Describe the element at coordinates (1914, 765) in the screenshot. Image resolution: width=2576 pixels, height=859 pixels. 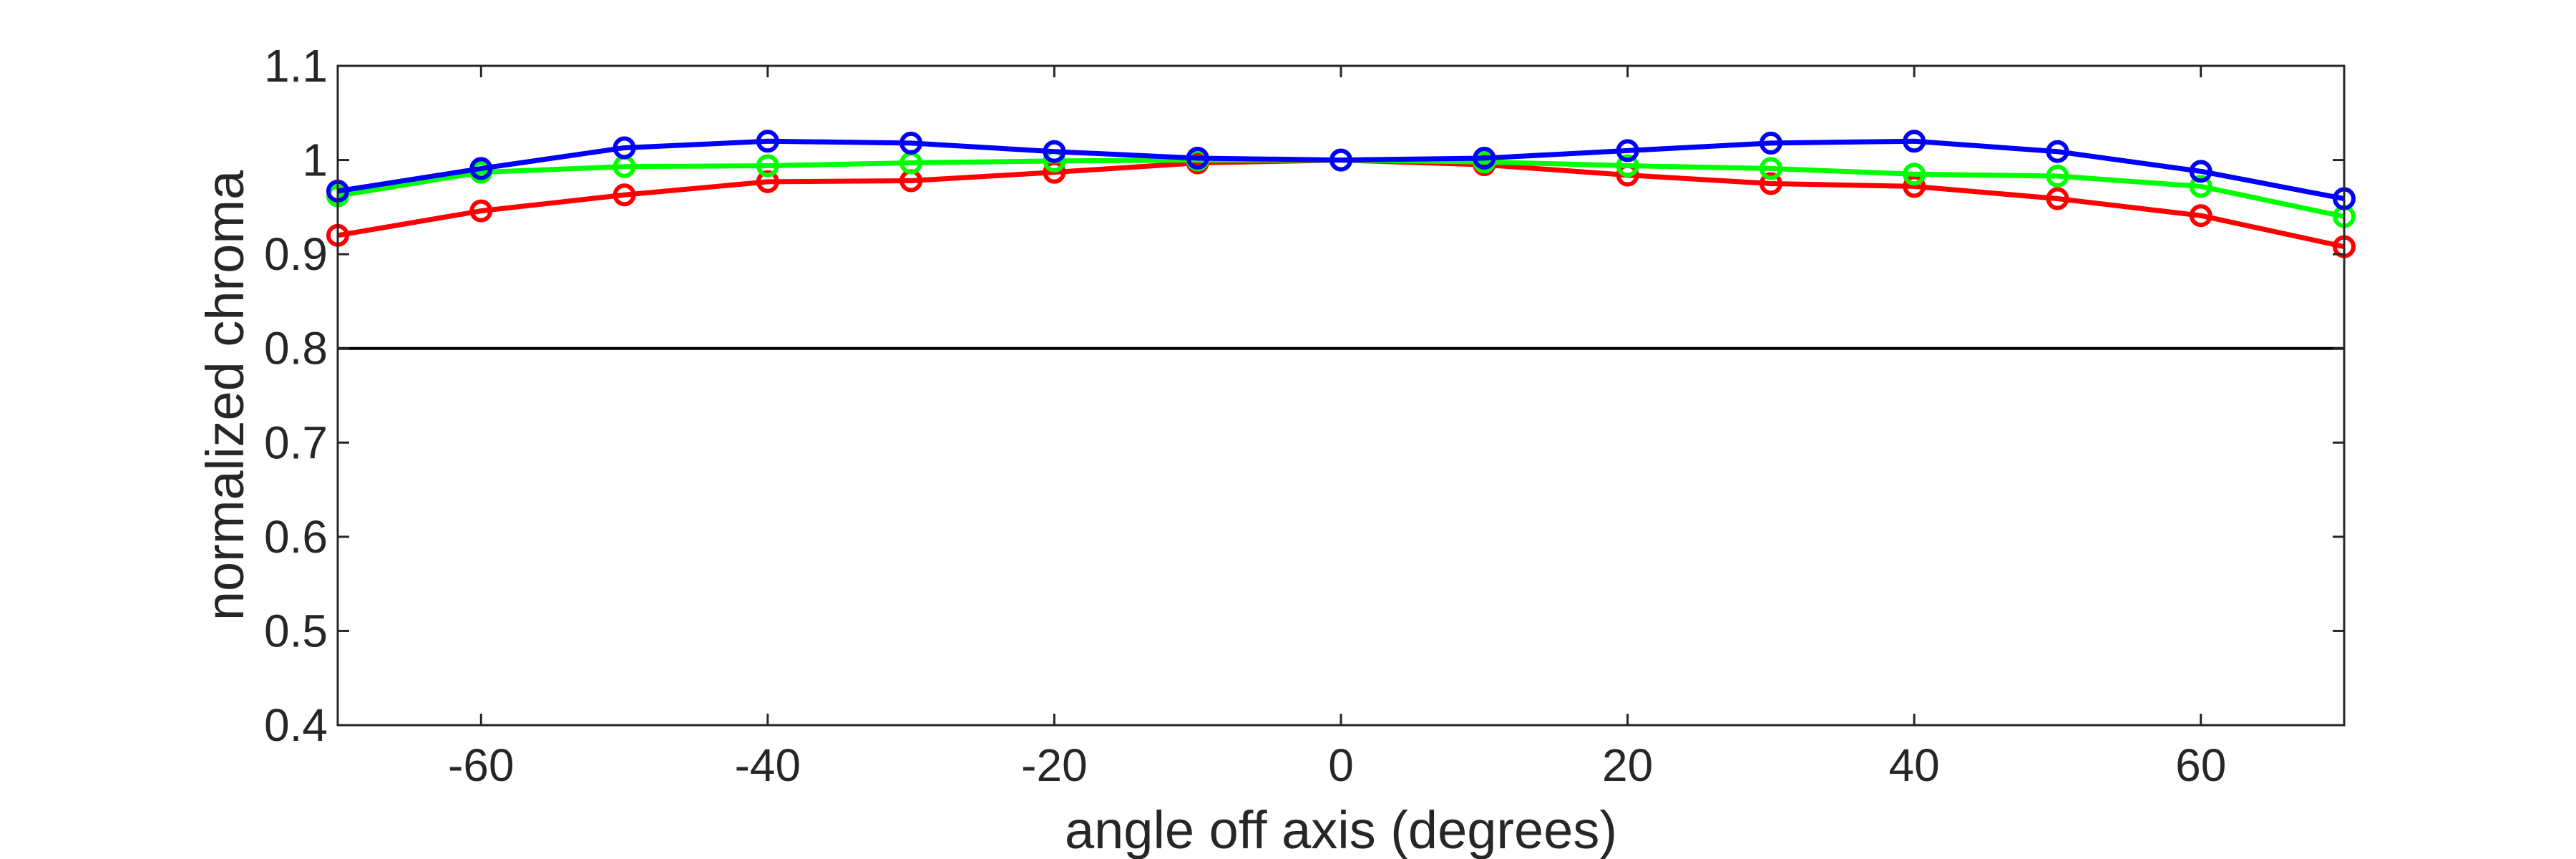
I see `x-tick-label: 40` at that location.